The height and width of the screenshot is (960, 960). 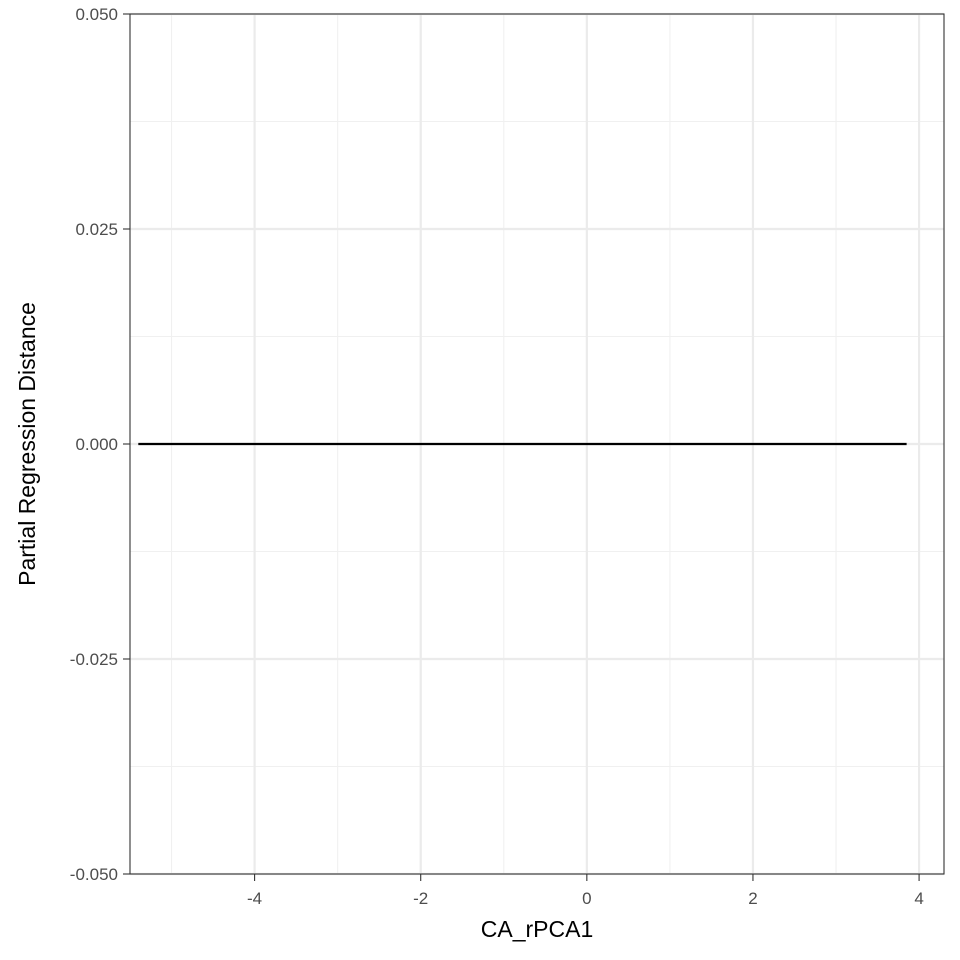 I want to click on x-tick-label: 4, so click(x=918, y=898).